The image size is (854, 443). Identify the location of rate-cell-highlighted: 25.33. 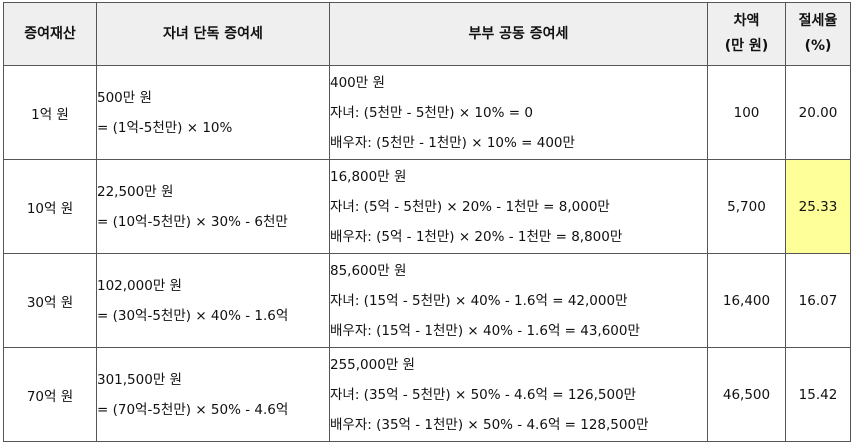
(818, 206).